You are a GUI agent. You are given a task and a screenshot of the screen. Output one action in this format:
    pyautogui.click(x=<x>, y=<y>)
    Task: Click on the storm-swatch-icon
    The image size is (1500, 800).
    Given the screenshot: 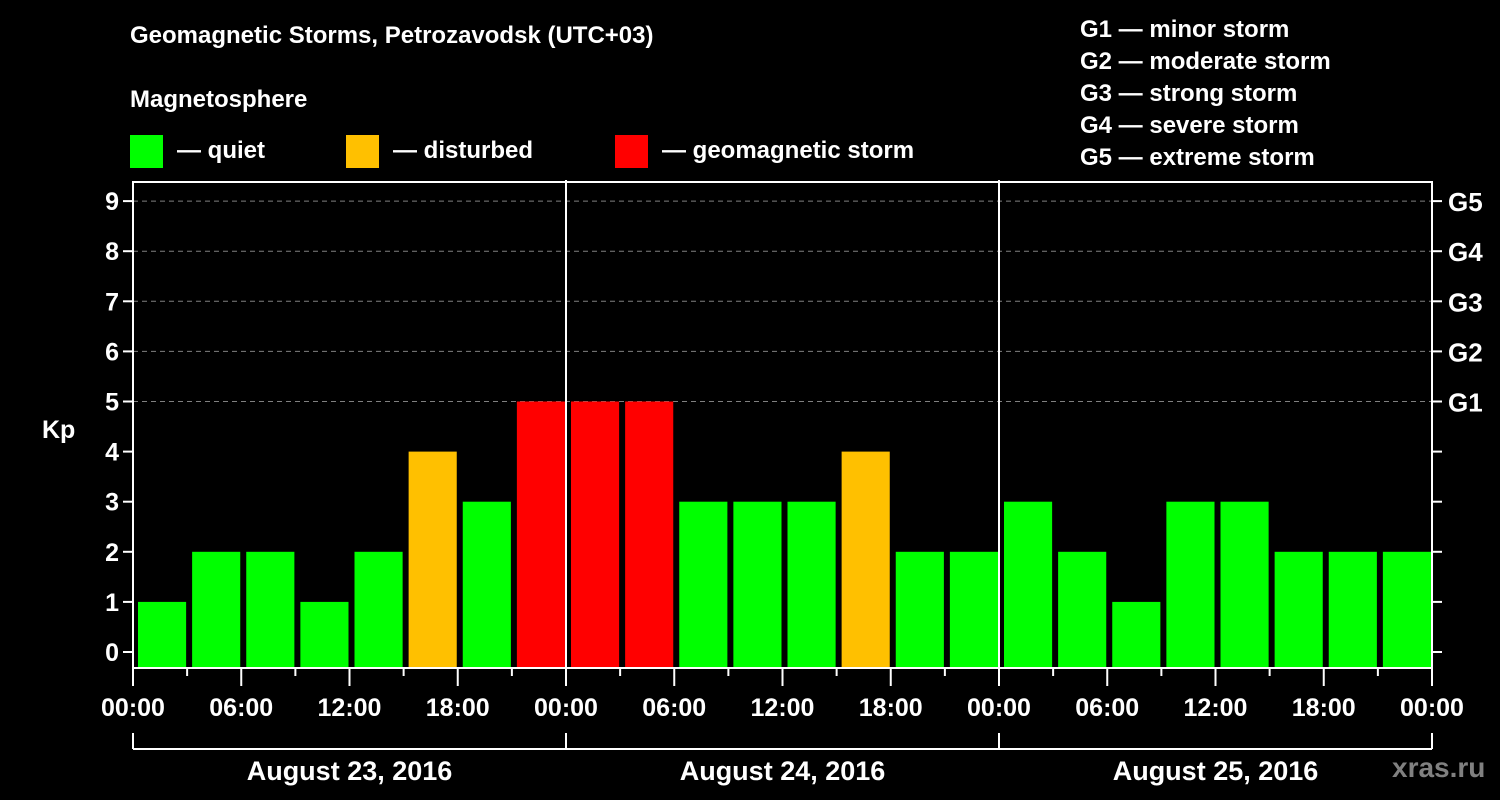 What is the action you would take?
    pyautogui.click(x=631, y=151)
    